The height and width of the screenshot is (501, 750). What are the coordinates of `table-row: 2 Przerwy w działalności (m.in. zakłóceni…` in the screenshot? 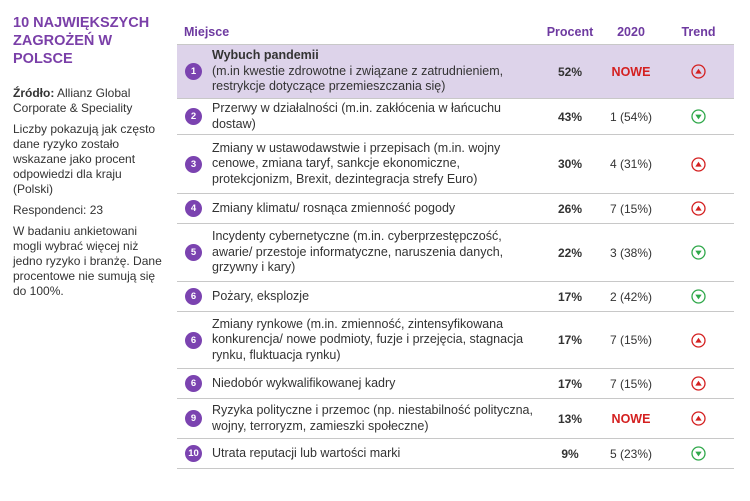 It's located at (455, 117).